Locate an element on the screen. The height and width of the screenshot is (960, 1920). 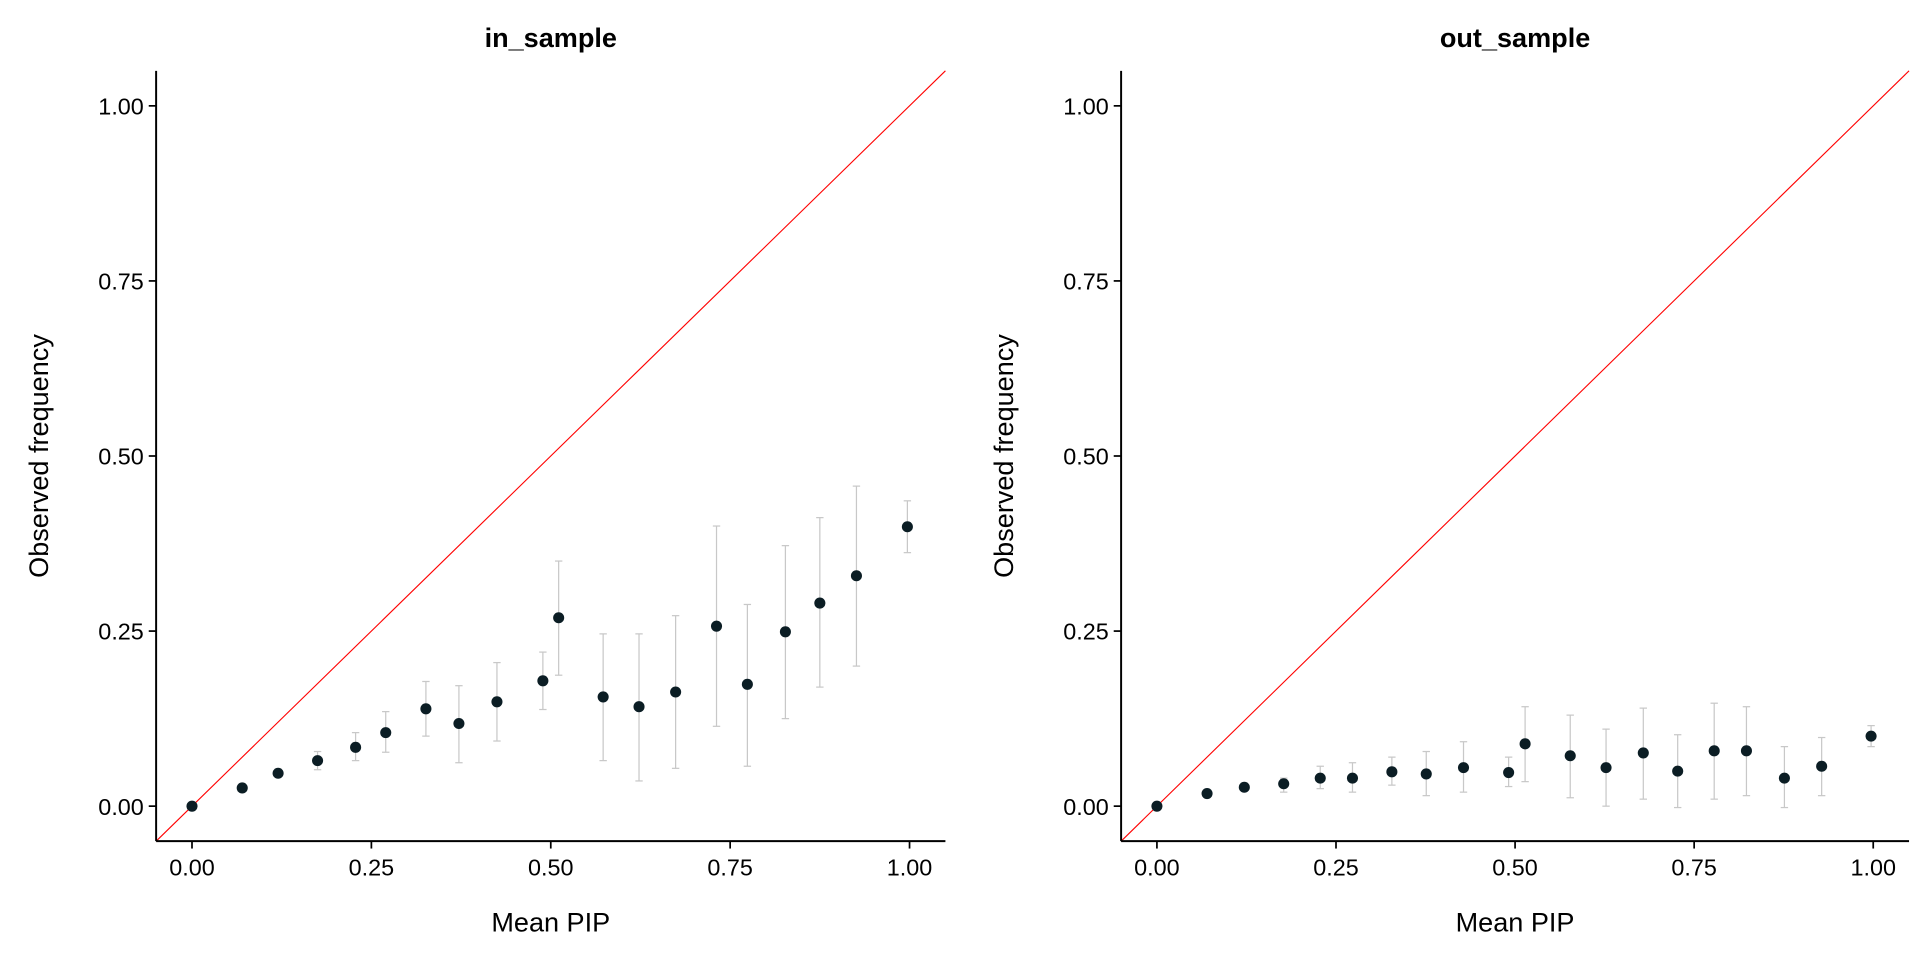
panel-title: in_sample is located at coordinates (551, 37).